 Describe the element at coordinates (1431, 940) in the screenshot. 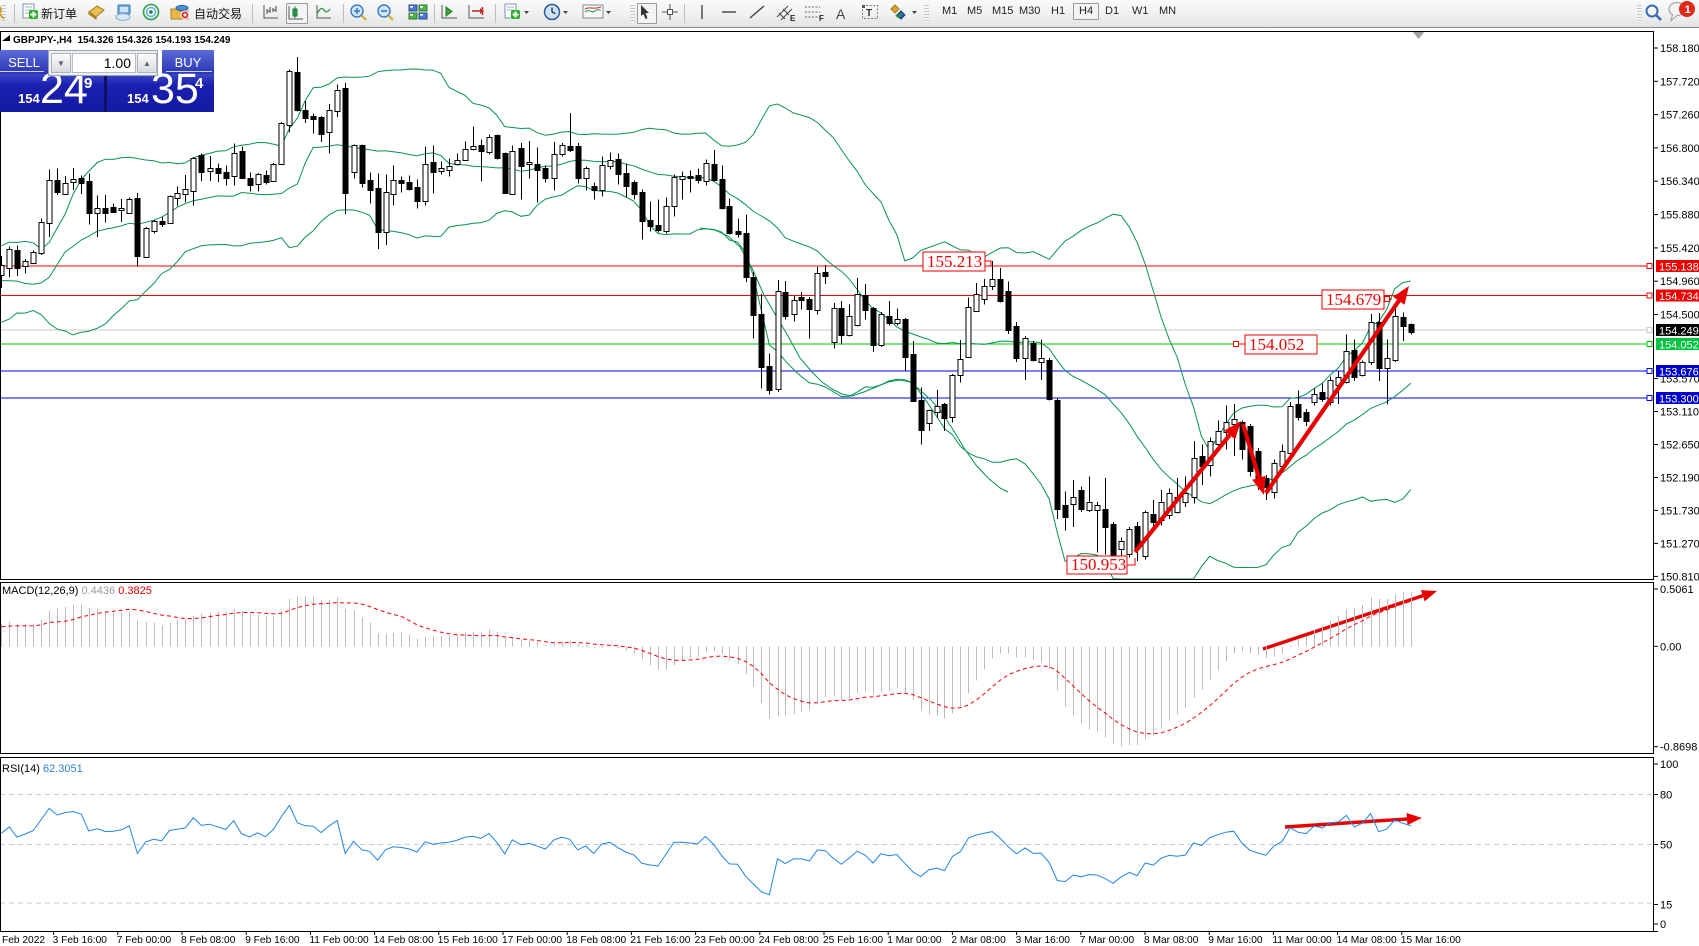

I see `svg-text: 15 Mar 16:00` at that location.